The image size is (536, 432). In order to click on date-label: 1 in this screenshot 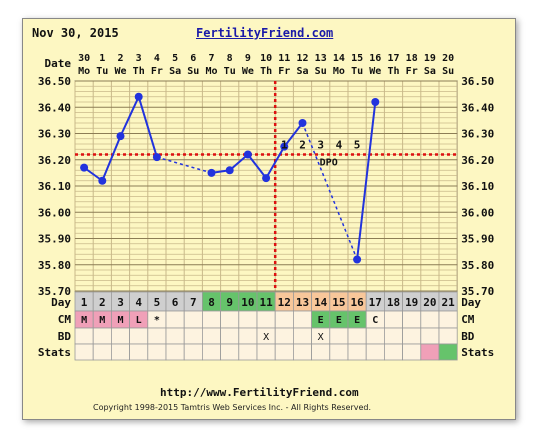, I will do `click(102, 58)`.